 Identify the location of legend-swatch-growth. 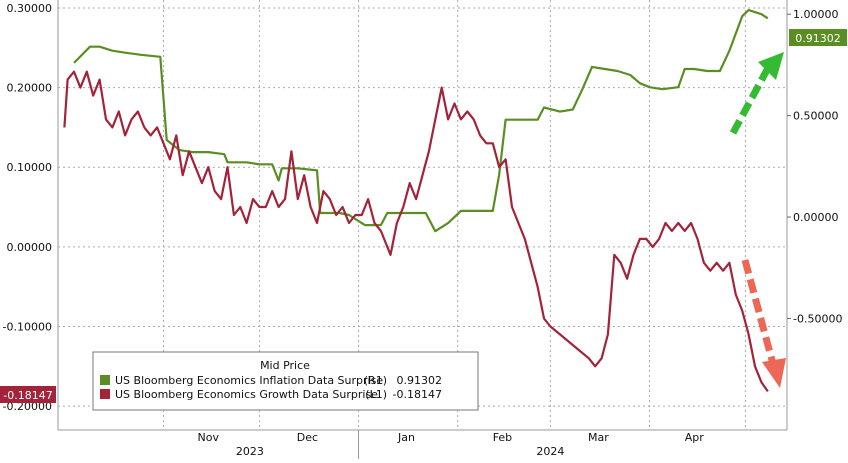
(105, 394).